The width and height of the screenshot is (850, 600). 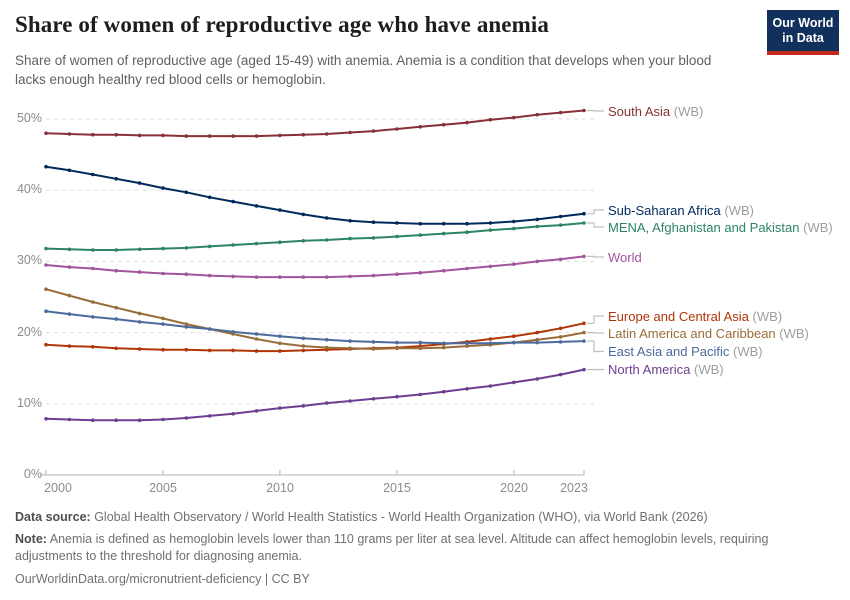 What do you see at coordinates (625, 257) in the screenshot?
I see `series-label-world: World` at bounding box center [625, 257].